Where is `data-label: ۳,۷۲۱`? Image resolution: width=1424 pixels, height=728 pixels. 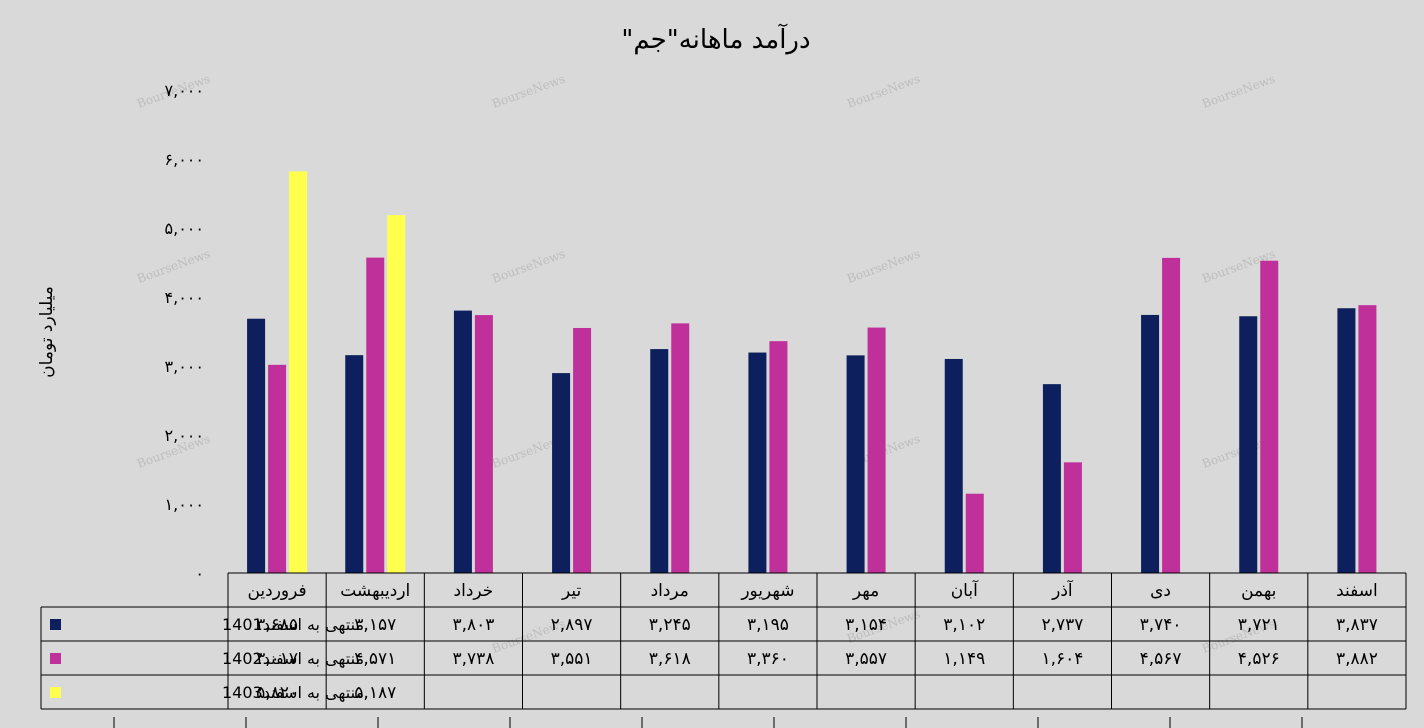 data-label: ۳,۷۲۱ is located at coordinates (1259, 625).